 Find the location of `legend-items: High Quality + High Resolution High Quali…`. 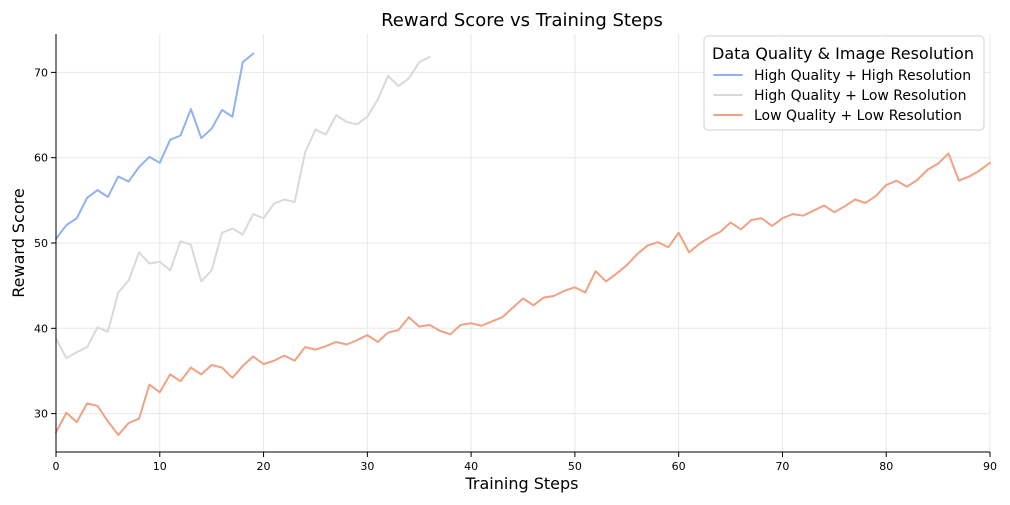

legend-items: High Quality + High Resolution High Quali… is located at coordinates (842, 96).